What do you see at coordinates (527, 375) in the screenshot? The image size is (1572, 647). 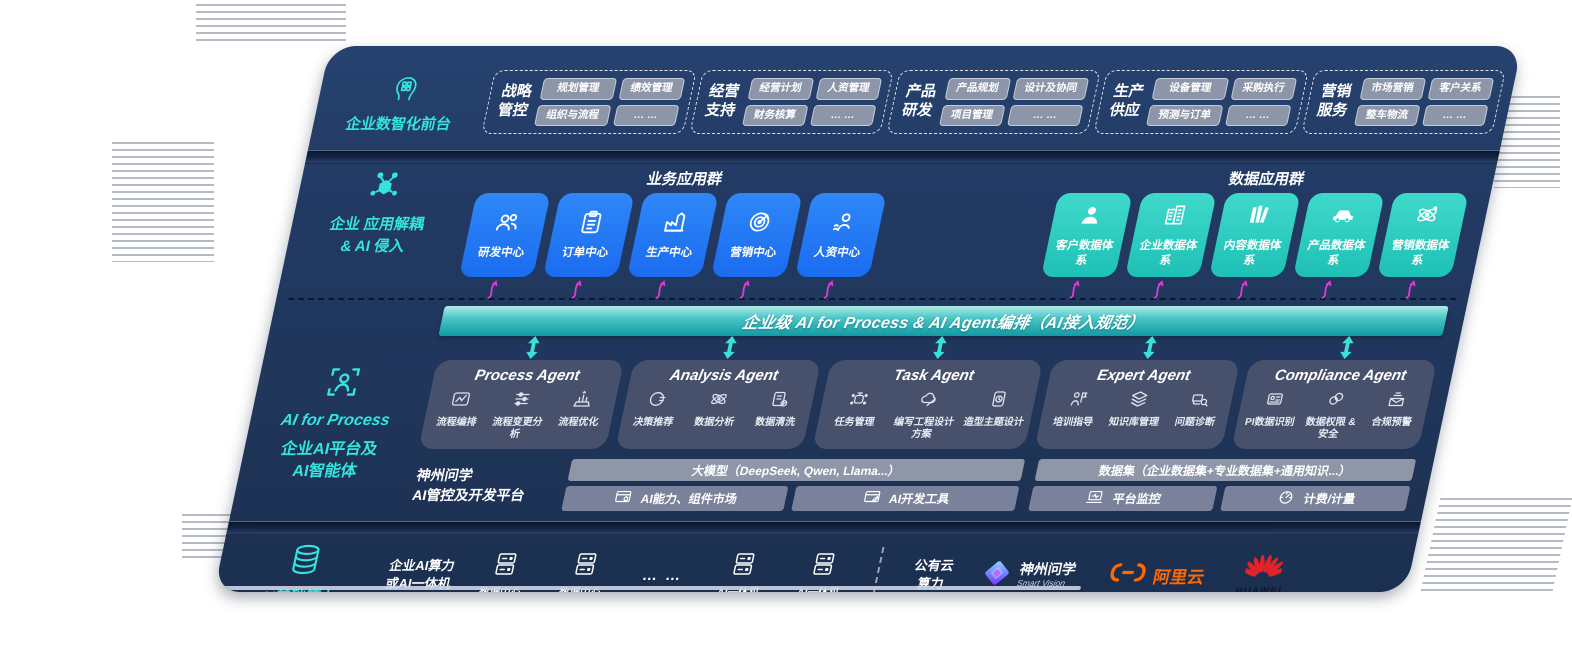 I see `agent-title: Process Agent` at bounding box center [527, 375].